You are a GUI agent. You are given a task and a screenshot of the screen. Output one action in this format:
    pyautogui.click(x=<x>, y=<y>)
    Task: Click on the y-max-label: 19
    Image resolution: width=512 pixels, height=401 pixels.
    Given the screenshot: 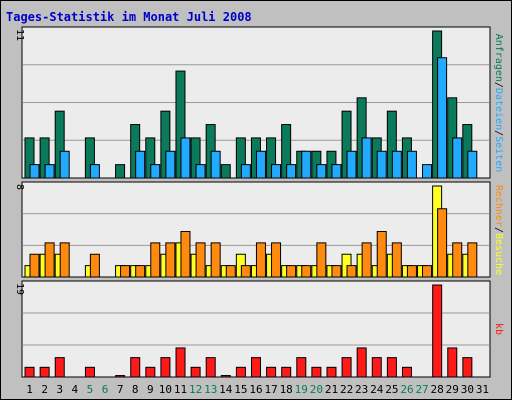 What is the action you would take?
    pyautogui.click(x=19, y=289)
    